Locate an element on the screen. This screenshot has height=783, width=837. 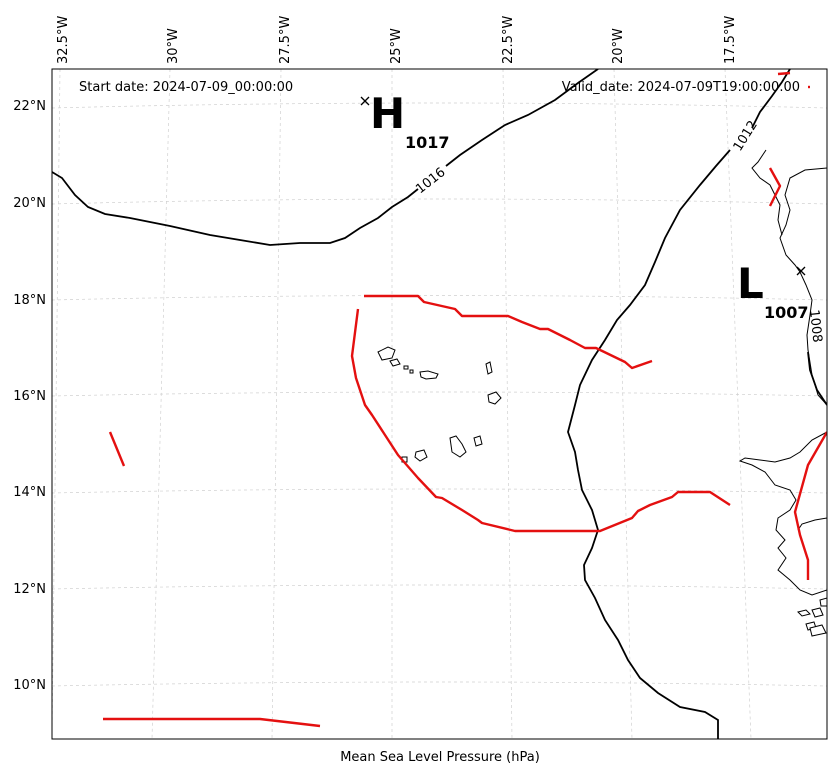
lat-tick-label: 18°N is located at coordinates (29, 300).